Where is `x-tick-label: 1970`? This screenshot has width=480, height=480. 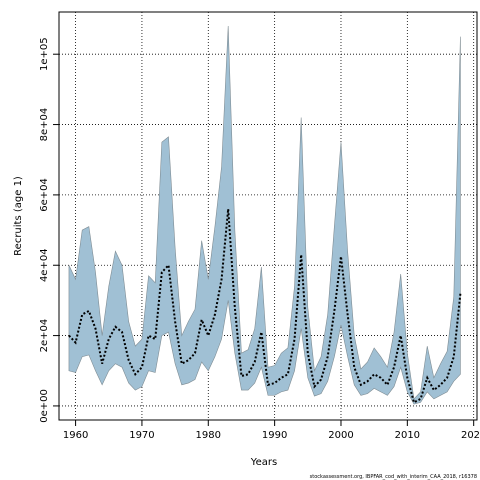 x-tick-label: 1970 is located at coordinates (141, 435).